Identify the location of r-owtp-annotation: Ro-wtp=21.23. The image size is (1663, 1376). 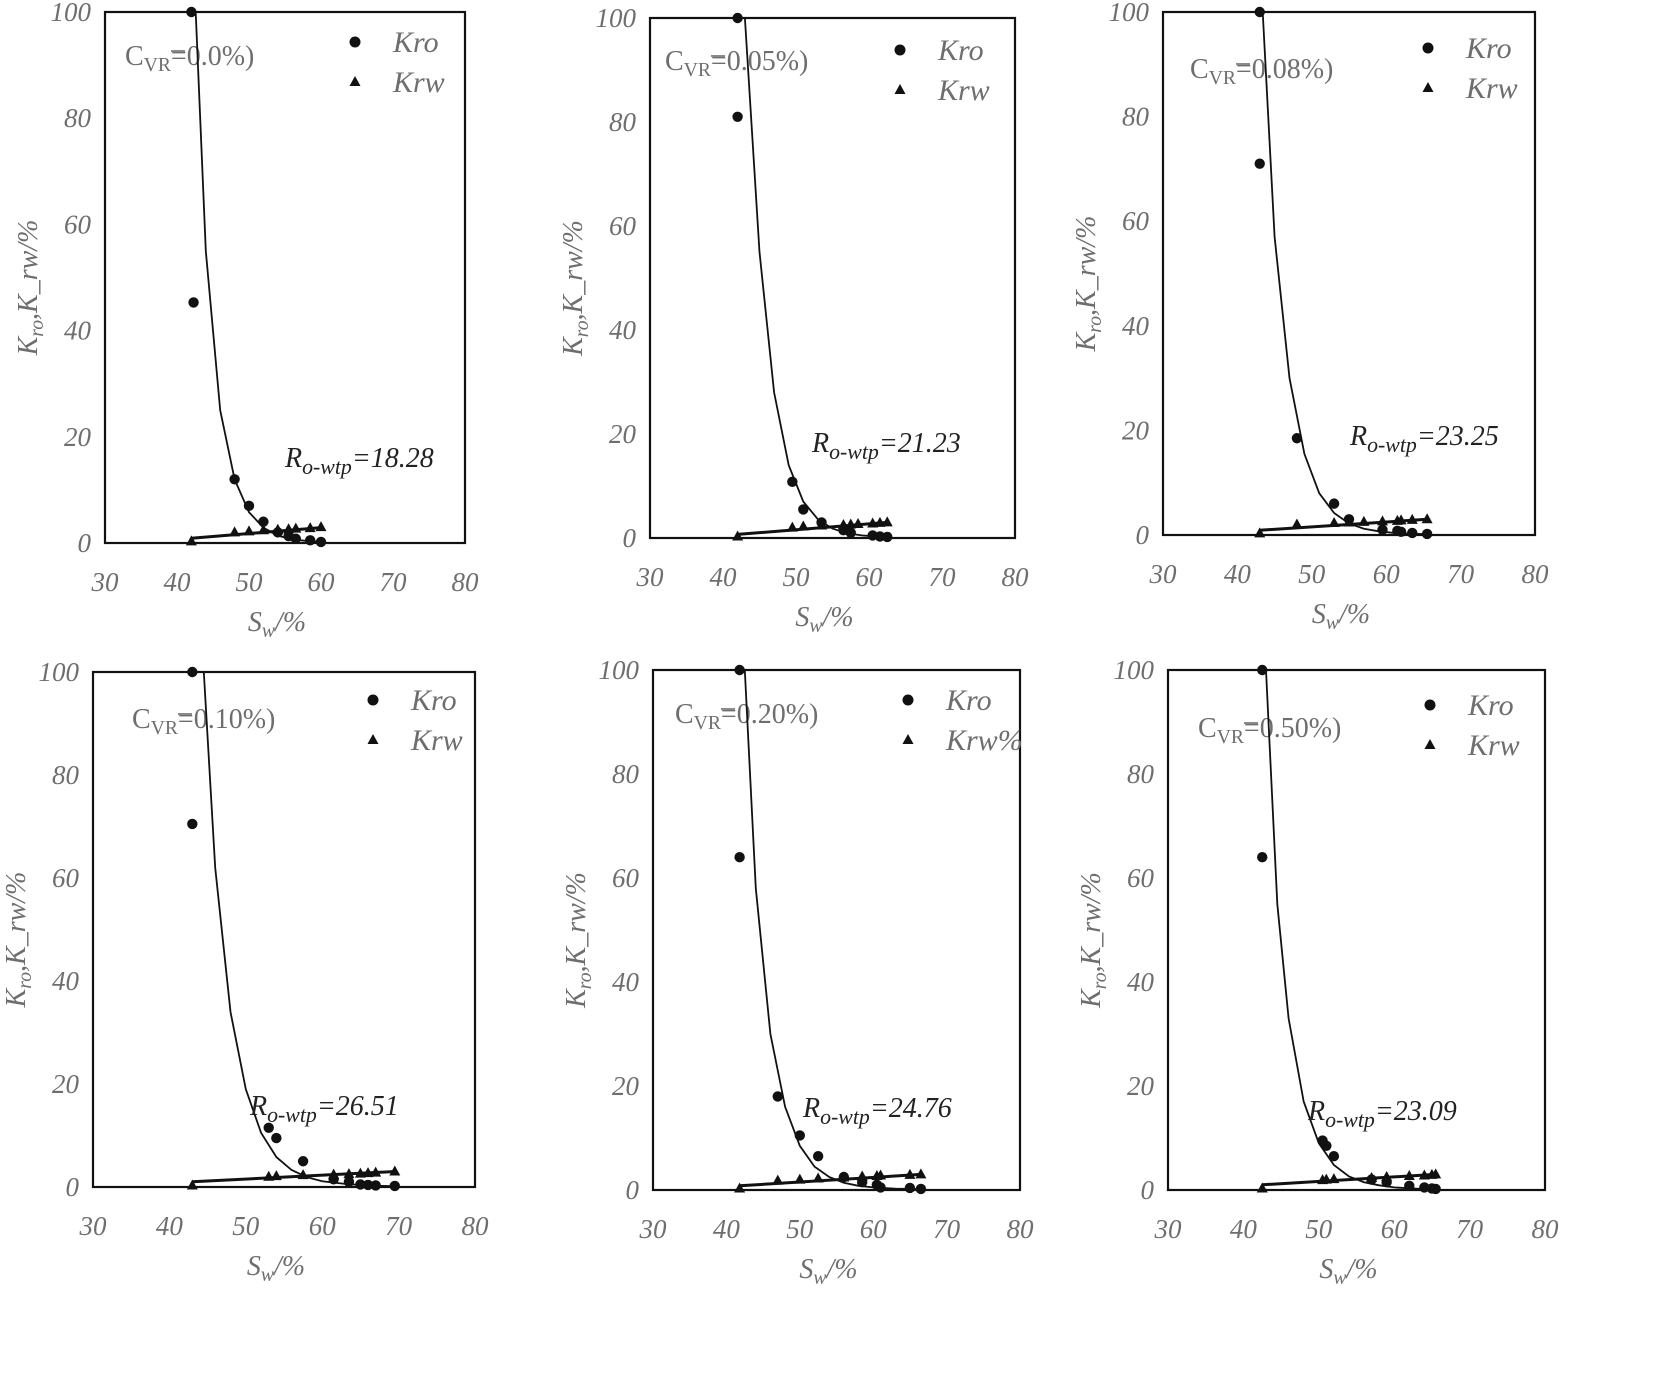
(886, 446).